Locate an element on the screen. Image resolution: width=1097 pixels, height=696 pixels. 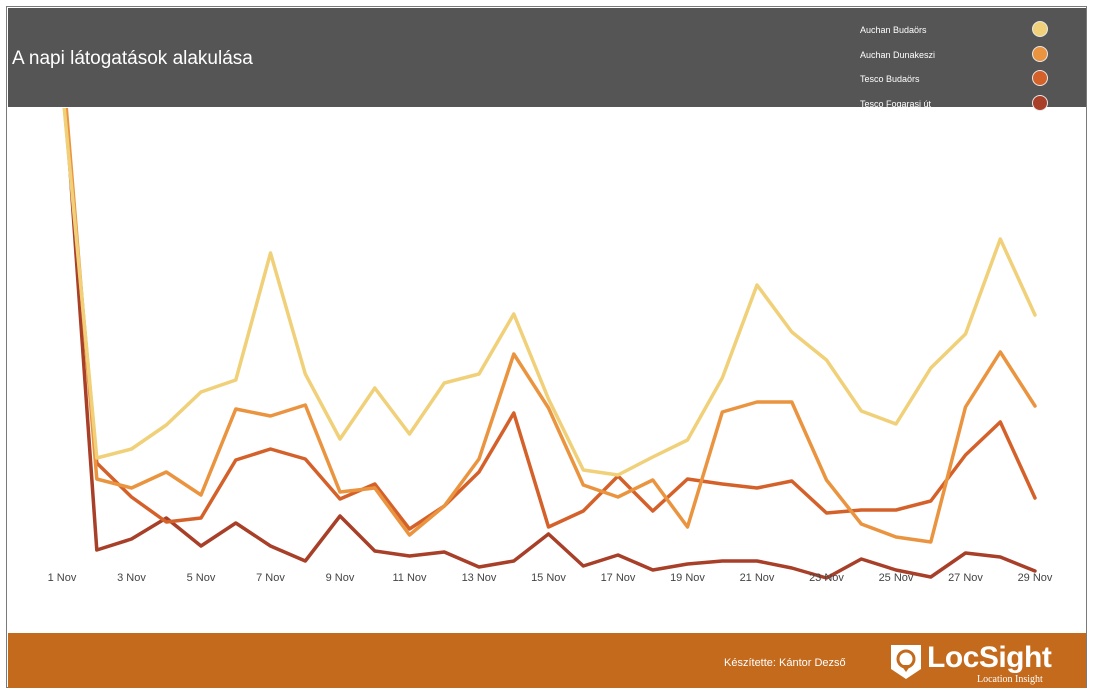
legend-item-tesco-fogarasi: Tesco Fogarasi út is located at coordinates (967, 104).